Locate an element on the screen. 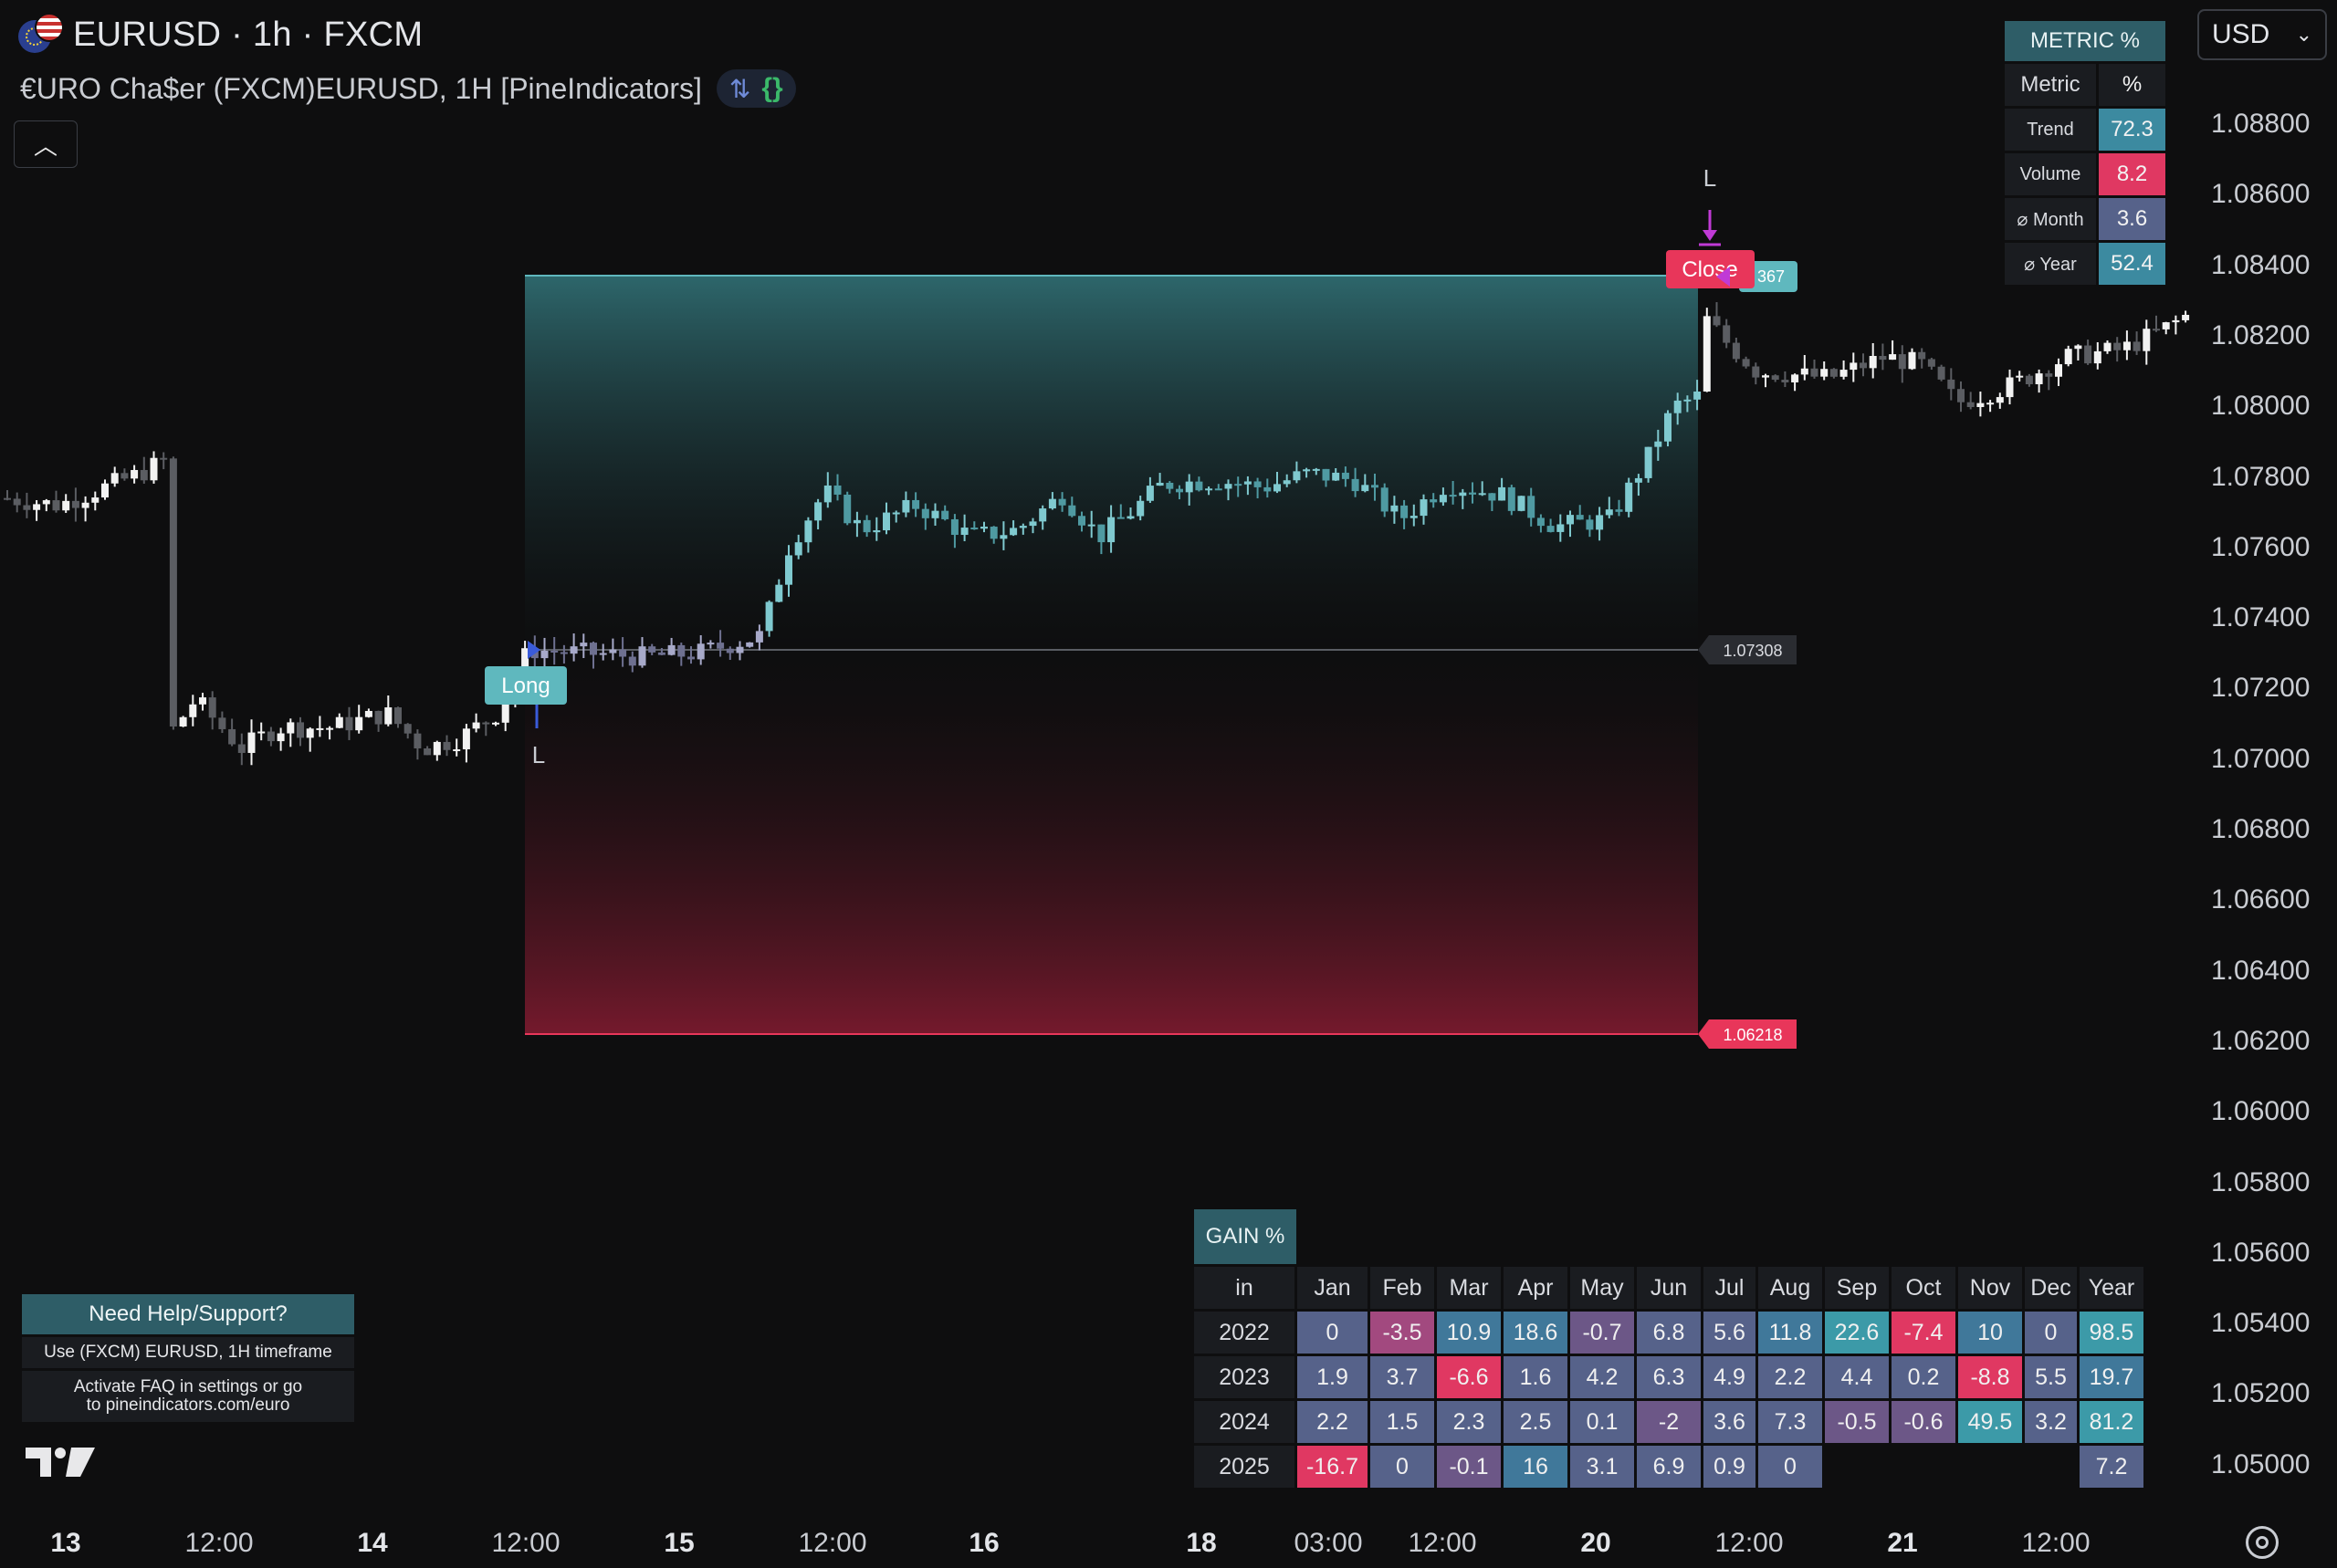 The image size is (2337, 1568). gain-cell: -2 is located at coordinates (1669, 1422).